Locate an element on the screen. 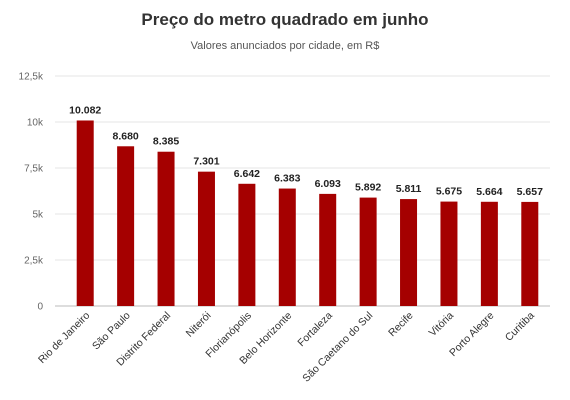 Image resolution: width=570 pixels, height=400 pixels. data-label: 8.680 is located at coordinates (125, 136).